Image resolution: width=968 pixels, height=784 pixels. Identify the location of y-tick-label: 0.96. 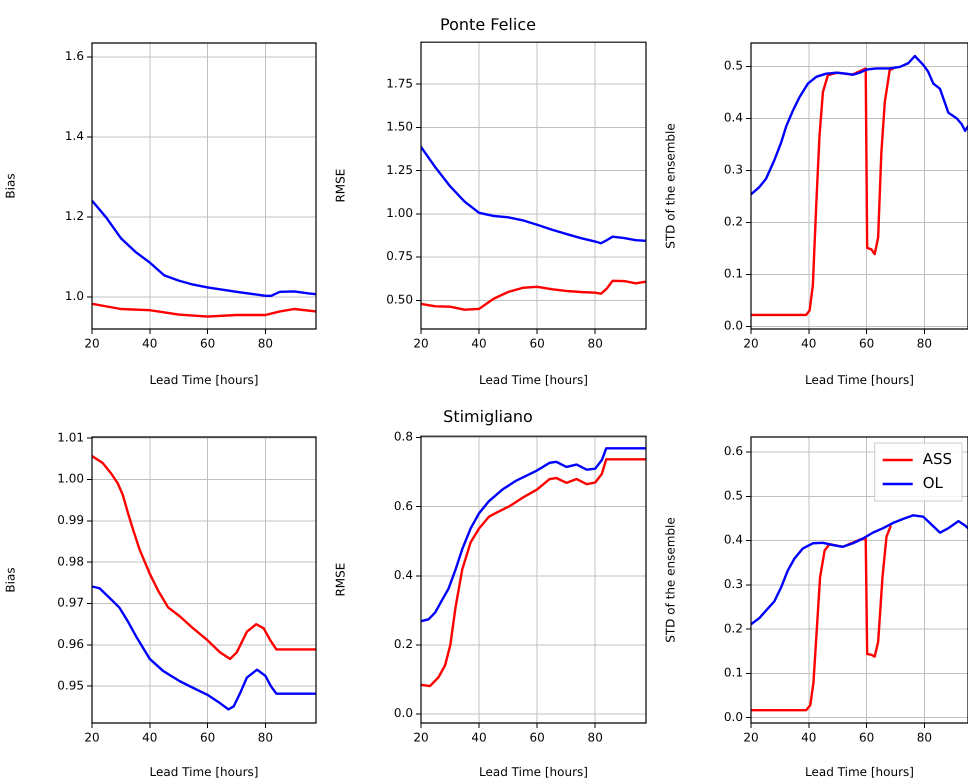
(70, 644).